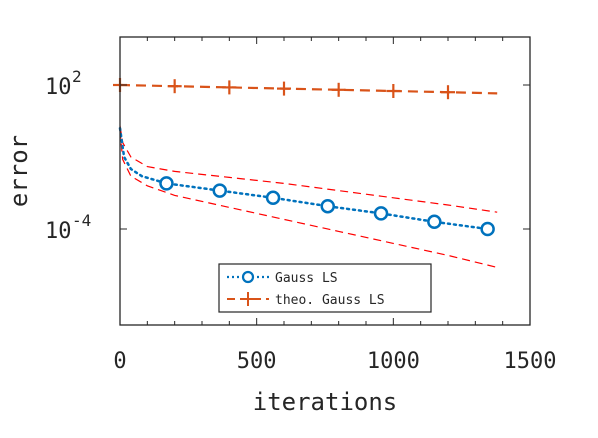 The width and height of the screenshot is (598, 438). Describe the element at coordinates (393, 361) in the screenshot. I see `x-tick-label: 1000` at that location.